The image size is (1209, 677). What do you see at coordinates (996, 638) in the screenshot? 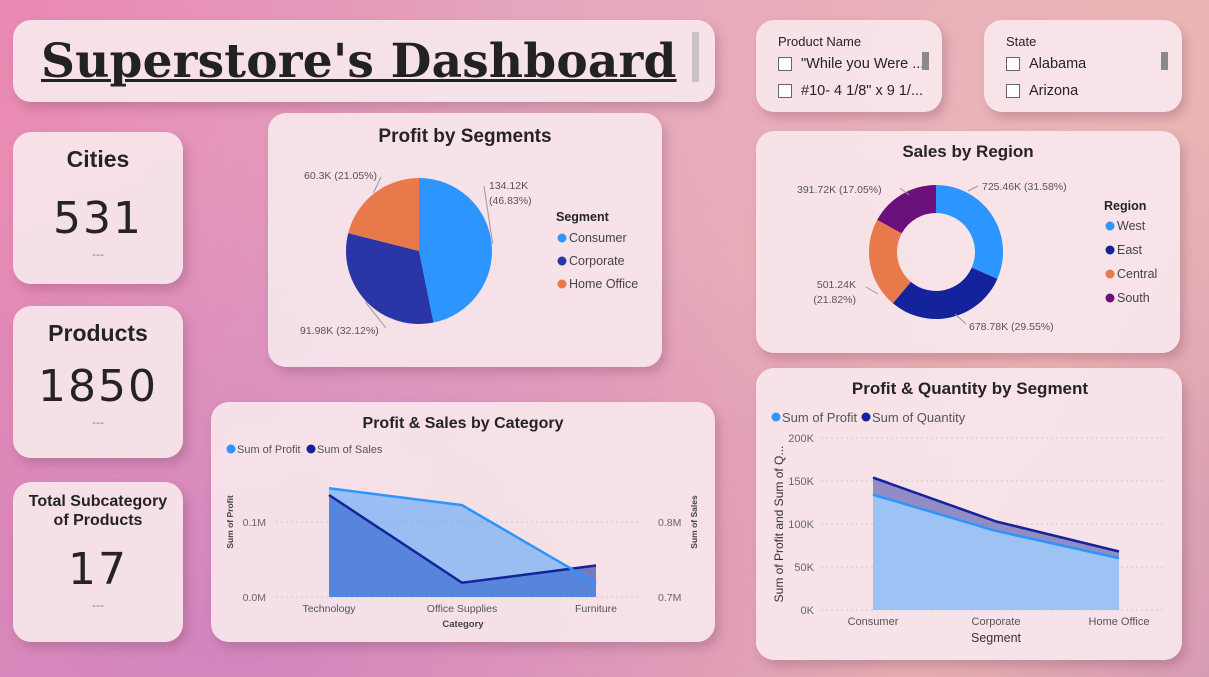
I see `x-axis-label: Segment` at bounding box center [996, 638].